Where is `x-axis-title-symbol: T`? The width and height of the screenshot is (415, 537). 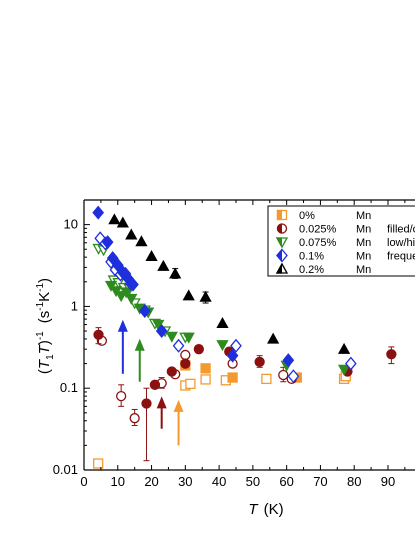 x-axis-title-symbol: T is located at coordinates (253, 509).